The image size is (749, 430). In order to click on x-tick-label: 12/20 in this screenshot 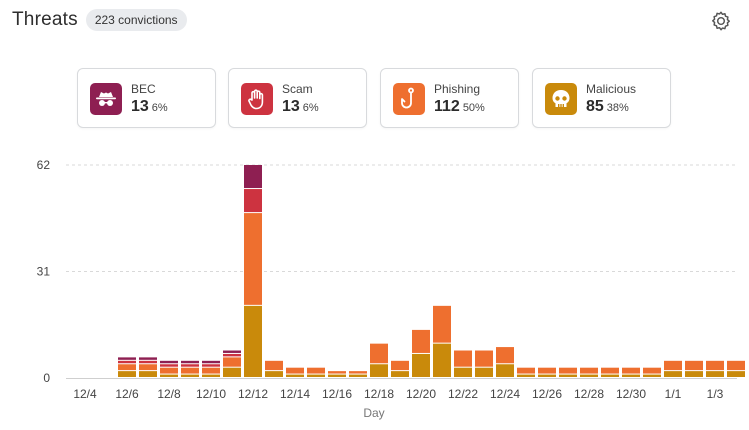, I will do `click(421, 394)`.